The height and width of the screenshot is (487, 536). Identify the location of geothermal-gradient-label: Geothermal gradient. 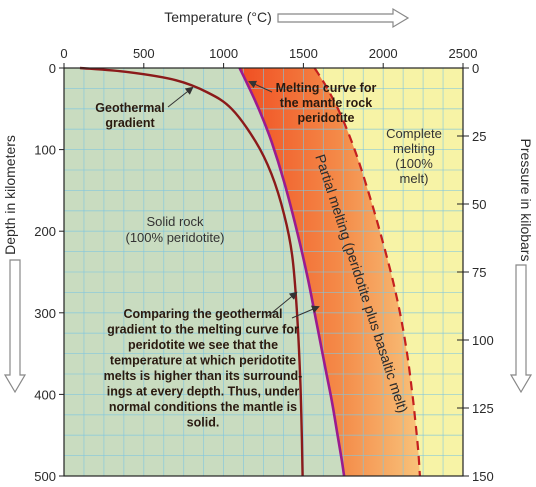
(129, 115).